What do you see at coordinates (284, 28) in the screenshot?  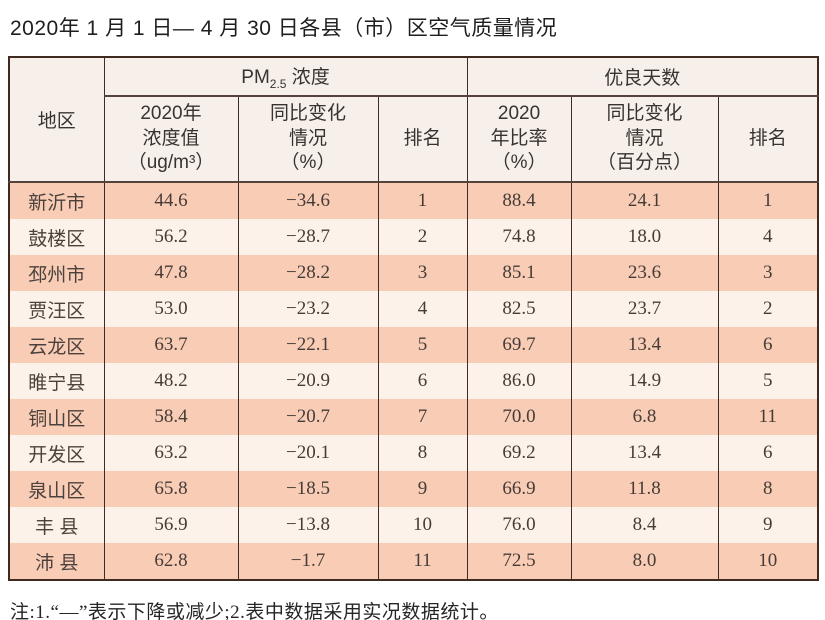 I see `page-title: 2020年 1 月 1 日— 4 月 30 日各县（市）区空气质量情况` at bounding box center [284, 28].